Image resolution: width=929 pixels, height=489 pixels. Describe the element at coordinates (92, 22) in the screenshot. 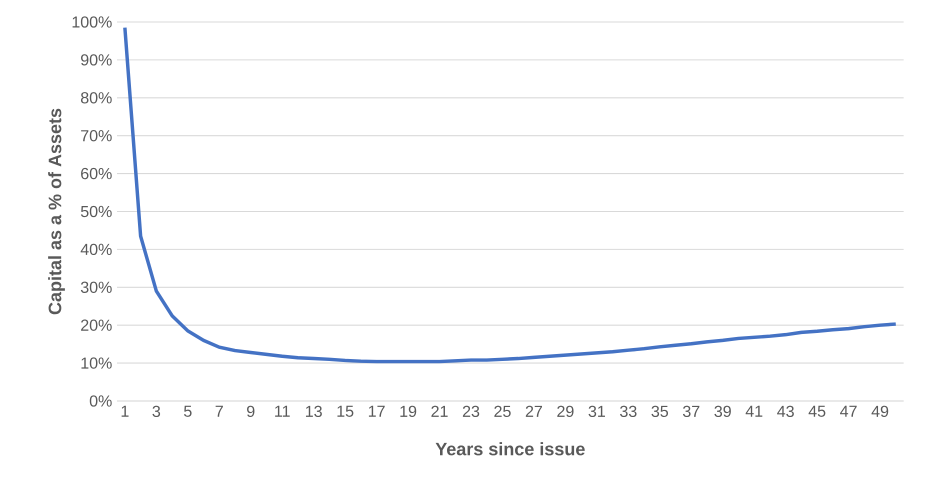

I see `y-tick-label: 100%` at that location.